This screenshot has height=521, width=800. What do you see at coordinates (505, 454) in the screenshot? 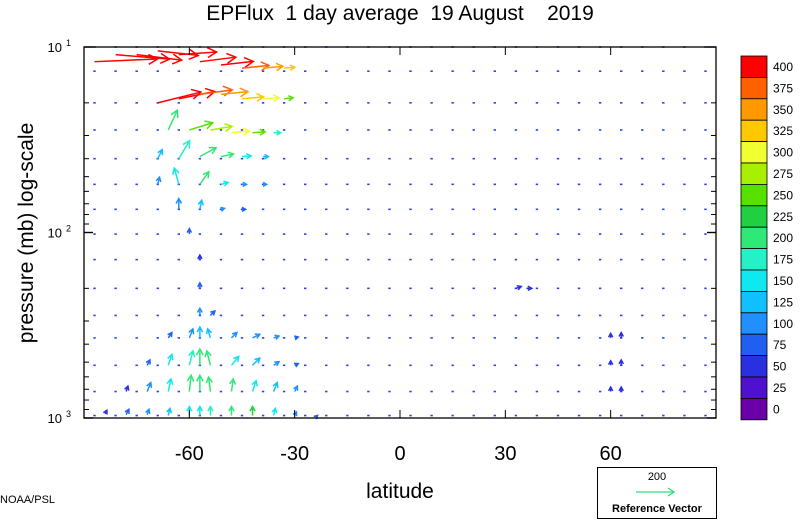
I see `x-tick-label: 30` at bounding box center [505, 454].